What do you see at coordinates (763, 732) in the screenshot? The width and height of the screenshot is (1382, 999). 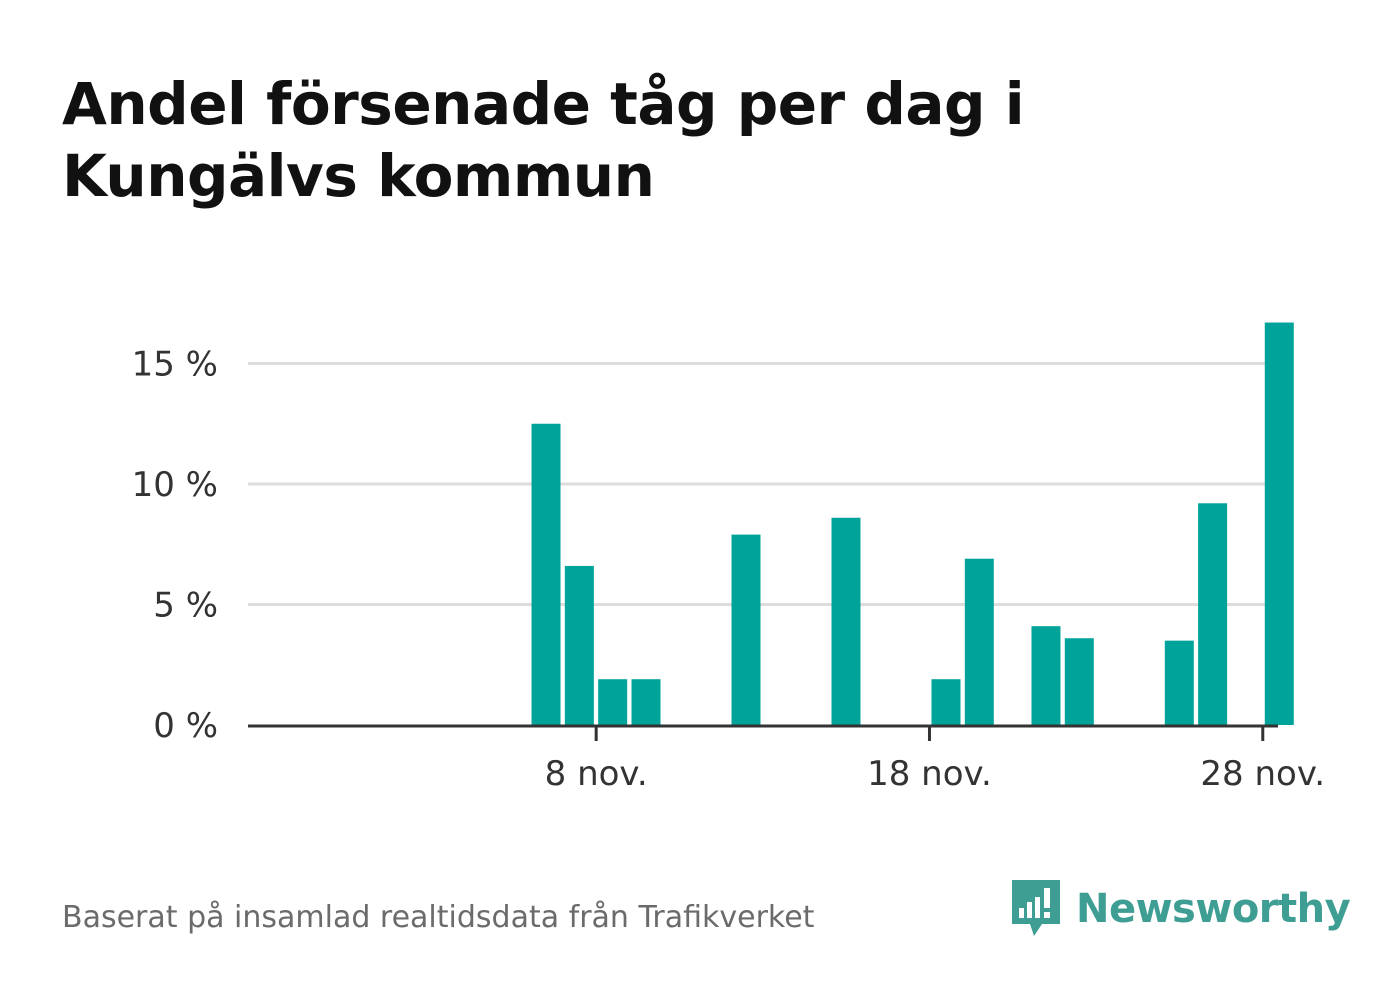 I see `axes` at bounding box center [763, 732].